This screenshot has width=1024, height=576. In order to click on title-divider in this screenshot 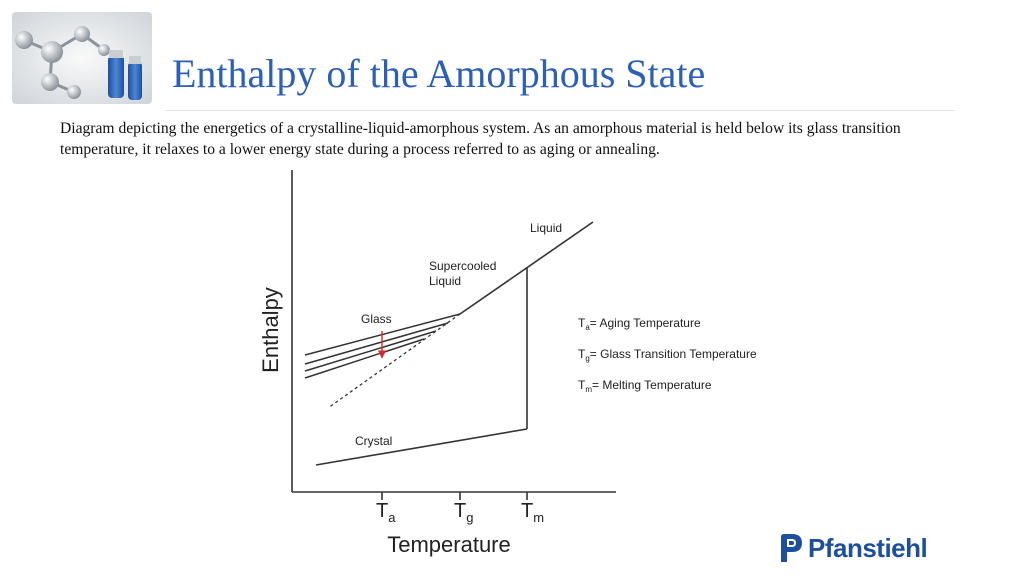, I will do `click(560, 110)`.